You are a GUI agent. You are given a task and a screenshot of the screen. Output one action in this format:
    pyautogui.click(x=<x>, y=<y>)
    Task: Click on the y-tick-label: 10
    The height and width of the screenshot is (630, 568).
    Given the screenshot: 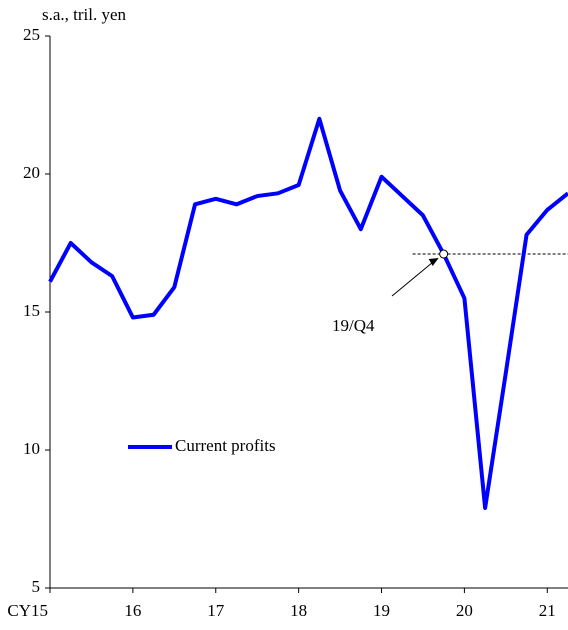 What is the action you would take?
    pyautogui.click(x=31, y=448)
    